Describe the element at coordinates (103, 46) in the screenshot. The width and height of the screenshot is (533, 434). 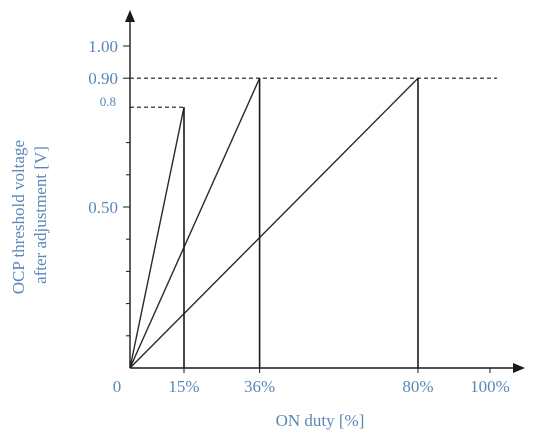
I see `y-tick-label: 1.00` at that location.